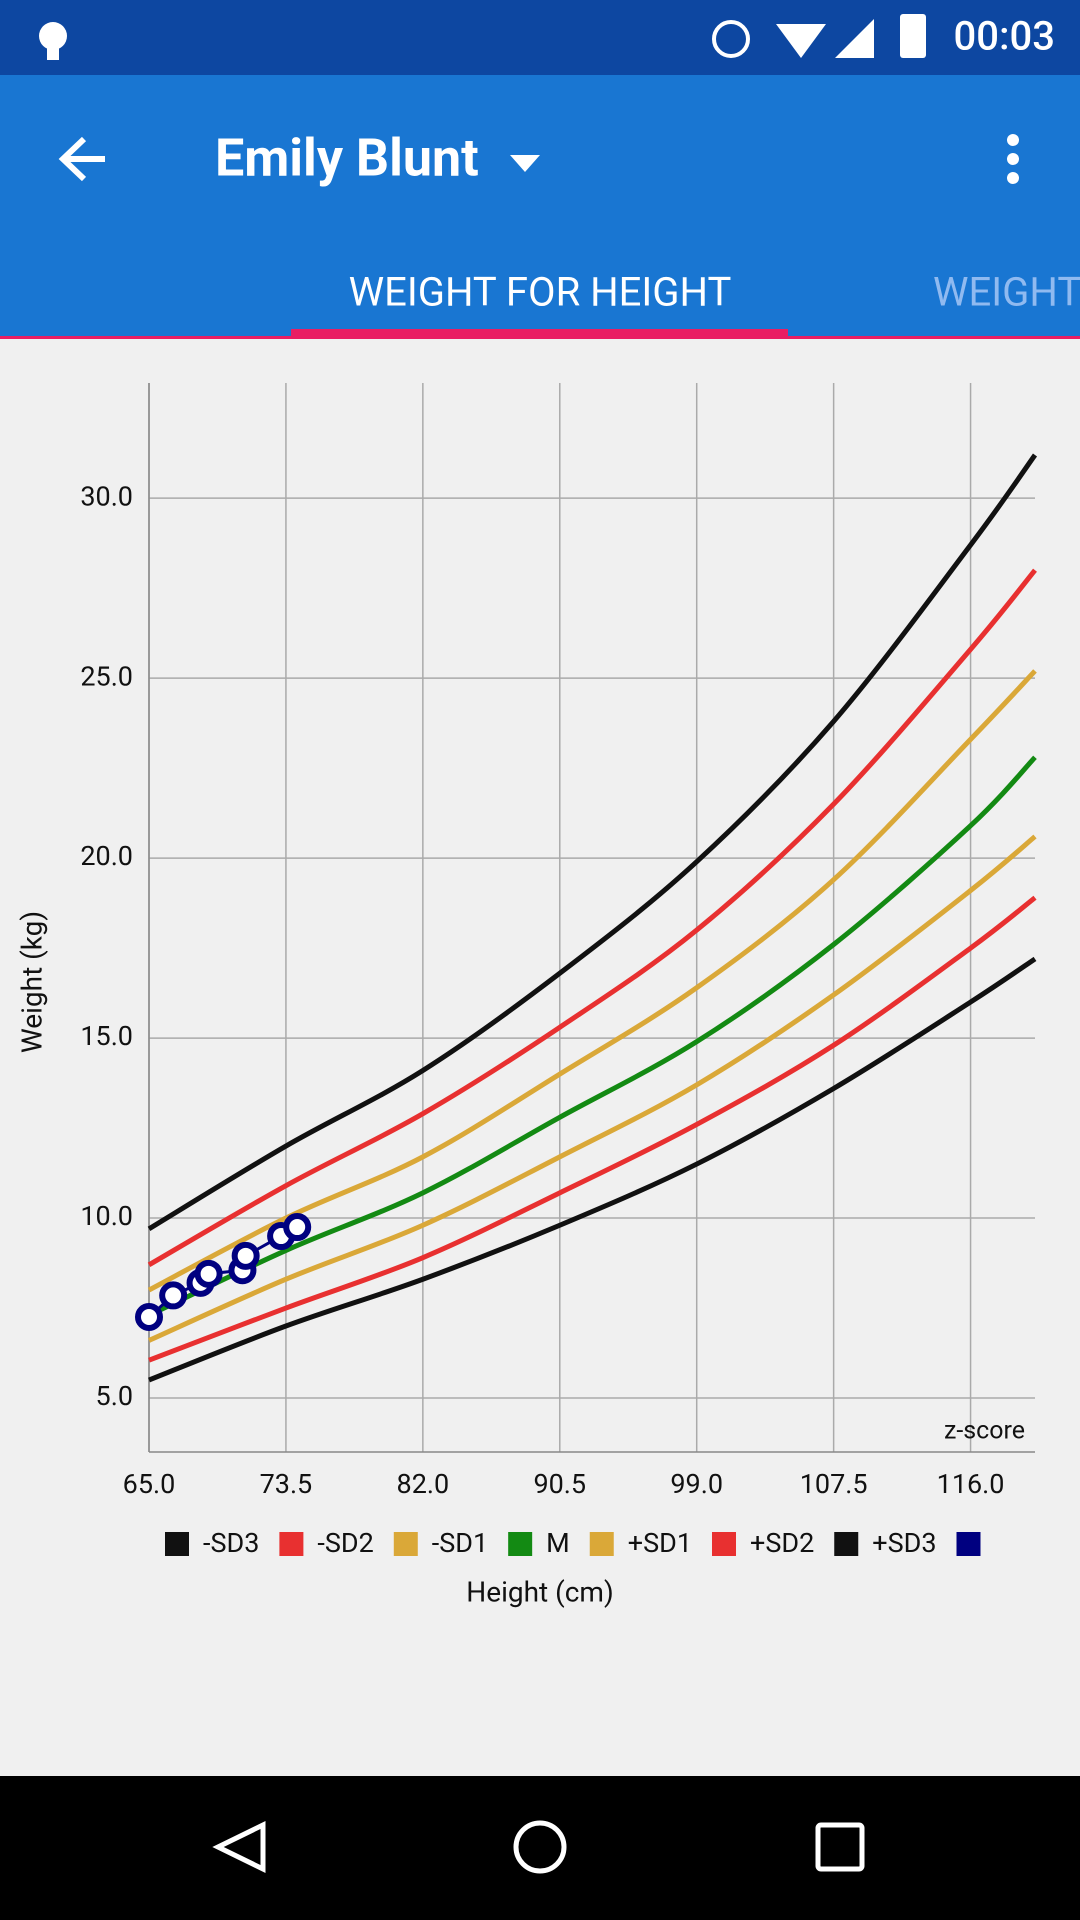 This screenshot has height=1920, width=1080. What do you see at coordinates (231, 1543) in the screenshot?
I see `legend-label: -SD3` at bounding box center [231, 1543].